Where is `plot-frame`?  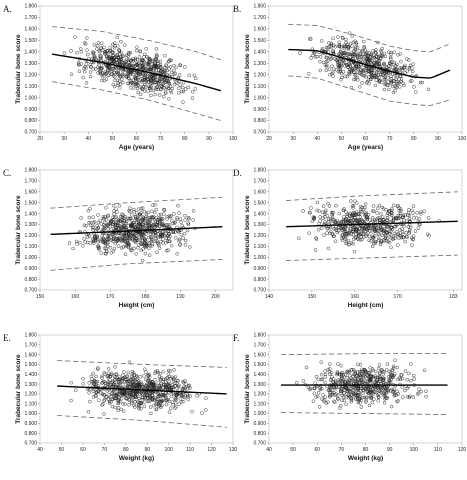
plot-frame is located at coordinates (365, 389).